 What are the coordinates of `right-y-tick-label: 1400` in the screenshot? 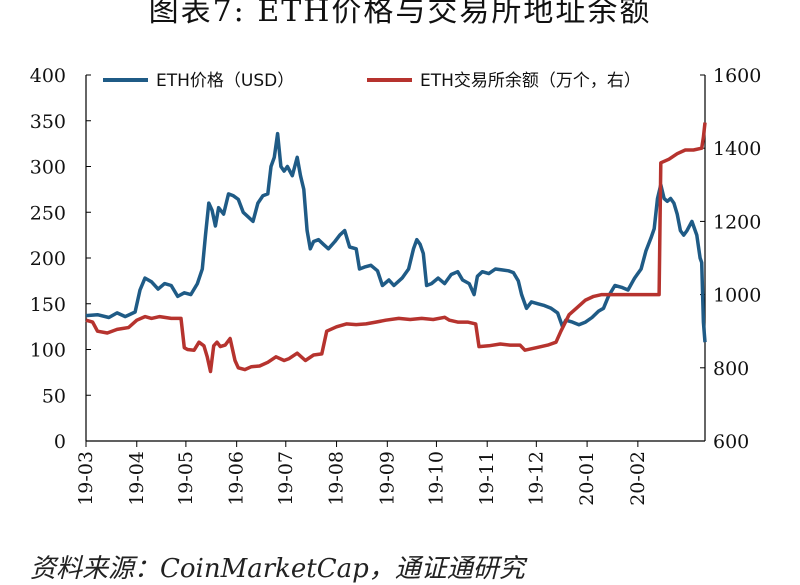 It's located at (737, 149).